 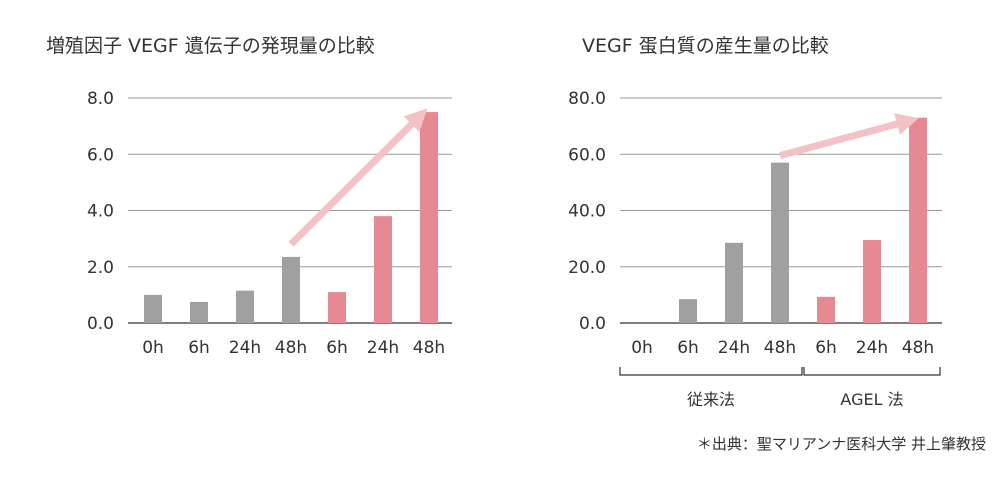 What do you see at coordinates (705, 46) in the screenshot?
I see `chart-title: VEGF 蛋白質の産生量の比較` at bounding box center [705, 46].